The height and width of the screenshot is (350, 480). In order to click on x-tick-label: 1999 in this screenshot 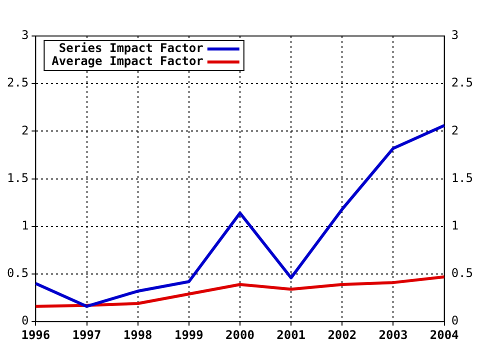, I will do `click(189, 335)`.